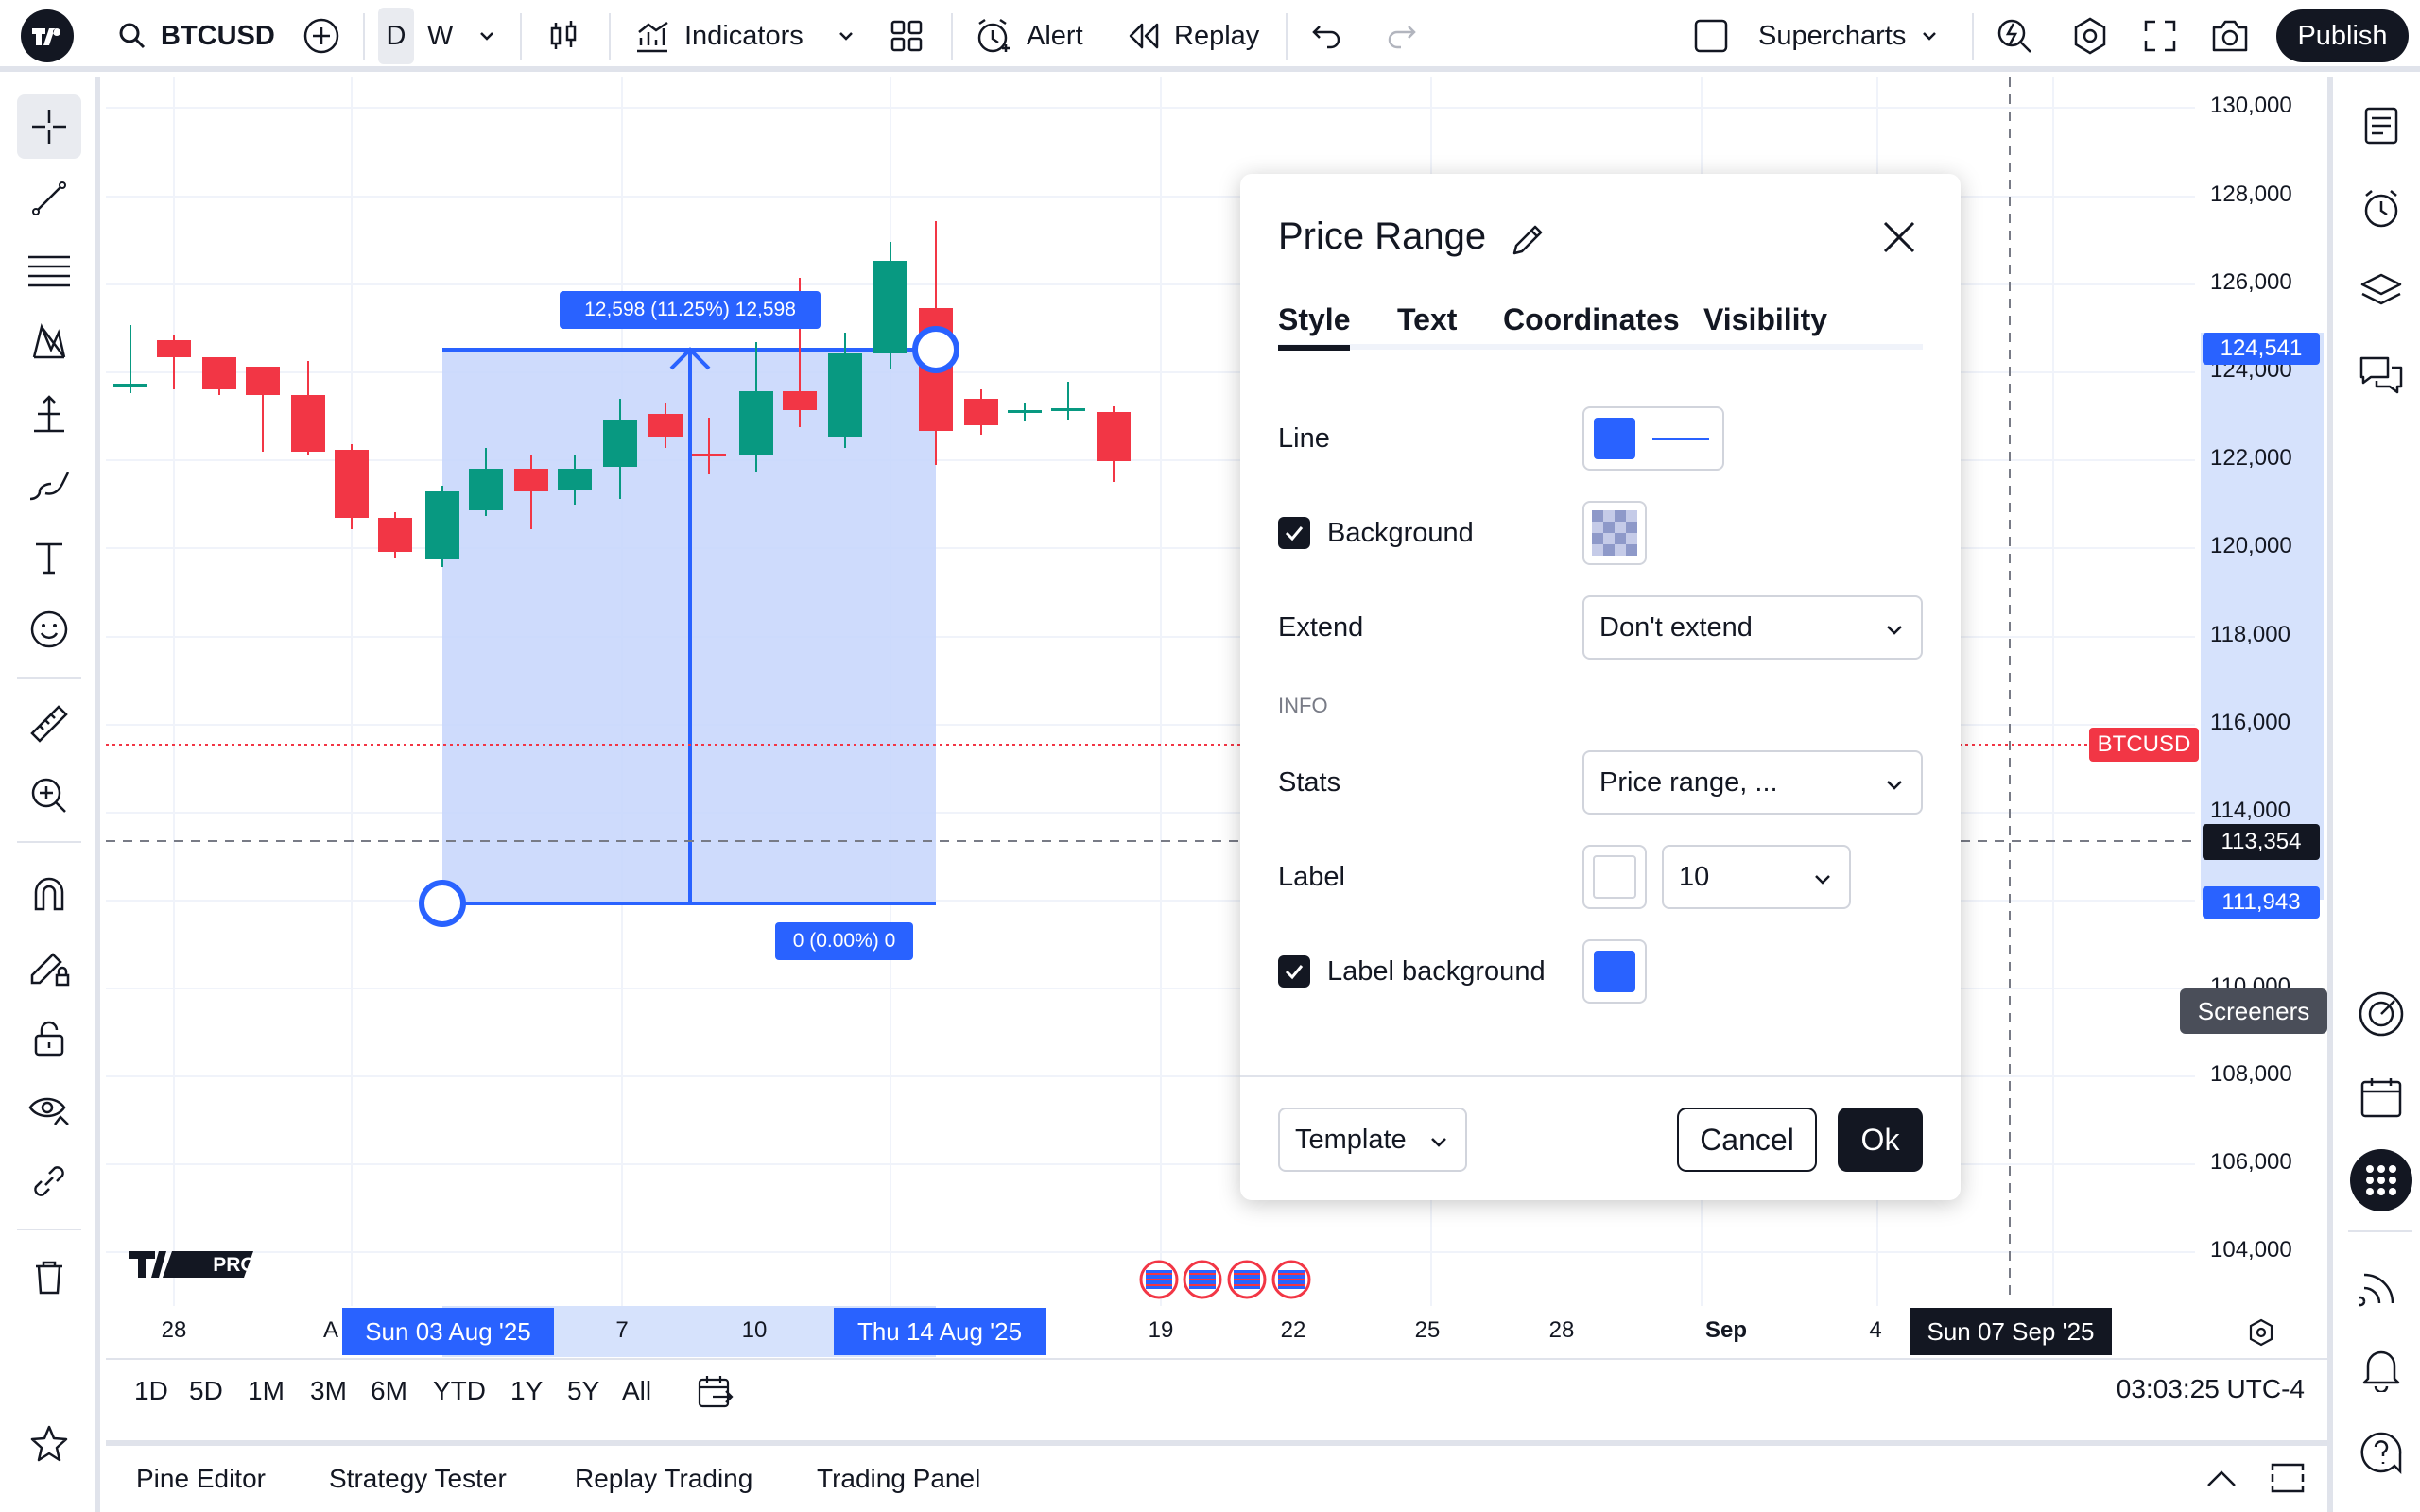 The width and height of the screenshot is (2420, 1512). I want to click on indicators-dropdown, so click(846, 36).